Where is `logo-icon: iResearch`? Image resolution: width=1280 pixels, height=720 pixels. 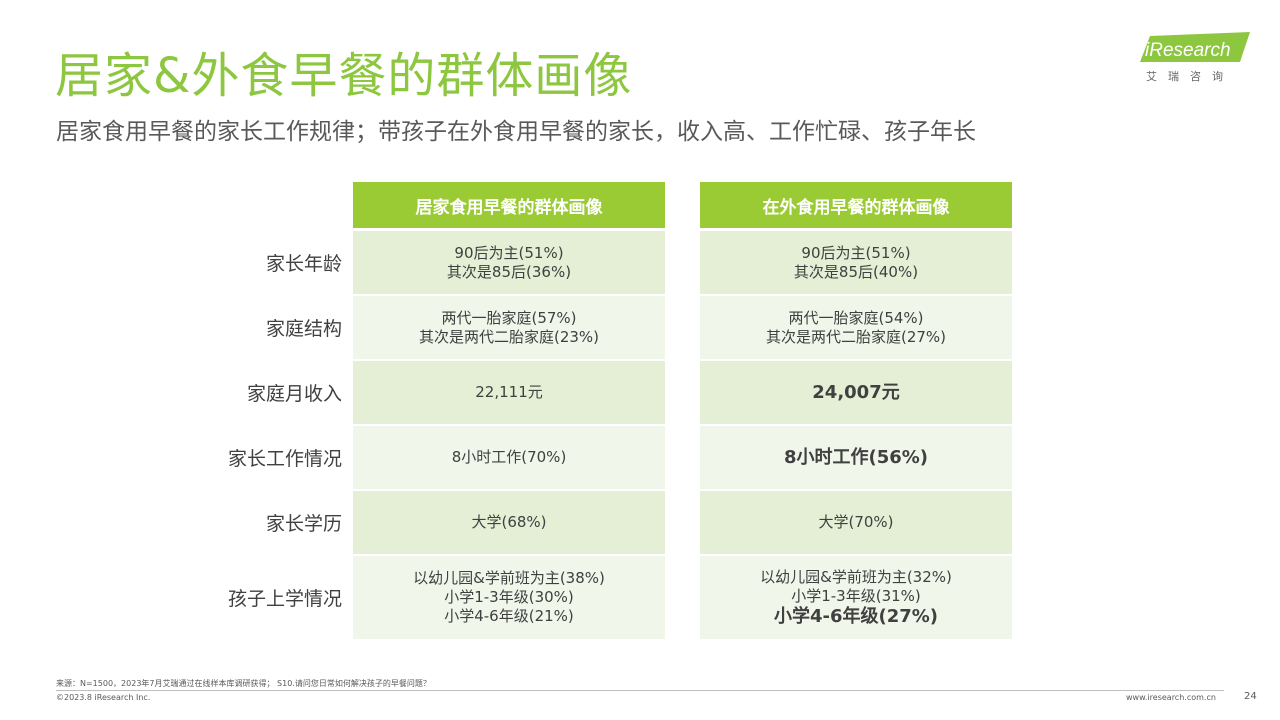
logo-icon: iResearch is located at coordinates (1195, 47).